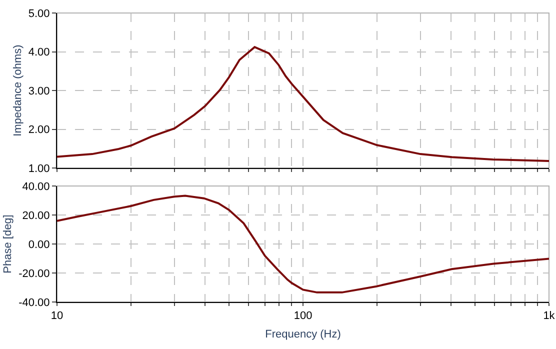  Describe the element at coordinates (39, 91) in the screenshot. I see `y-tick-label: 3.00` at that location.